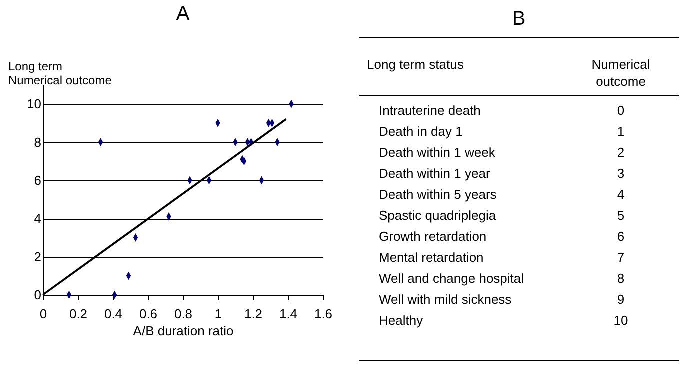 Image resolution: width=700 pixels, height=387 pixels. What do you see at coordinates (621, 73) in the screenshot?
I see `text: Numerical outcome` at bounding box center [621, 73].